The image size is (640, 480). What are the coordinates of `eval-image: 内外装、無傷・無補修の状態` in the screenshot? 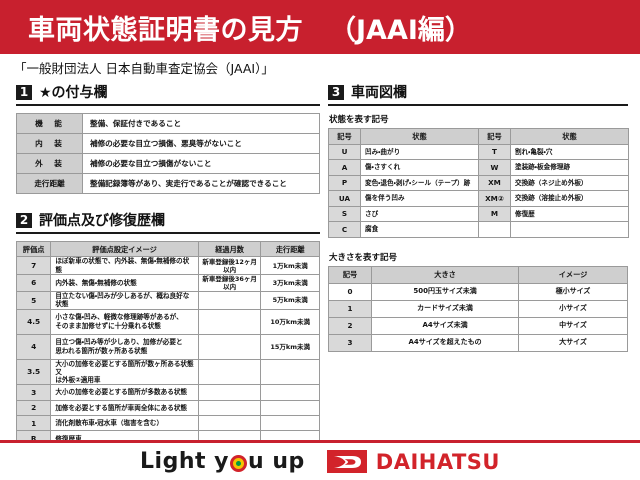 It's located at (124, 283).